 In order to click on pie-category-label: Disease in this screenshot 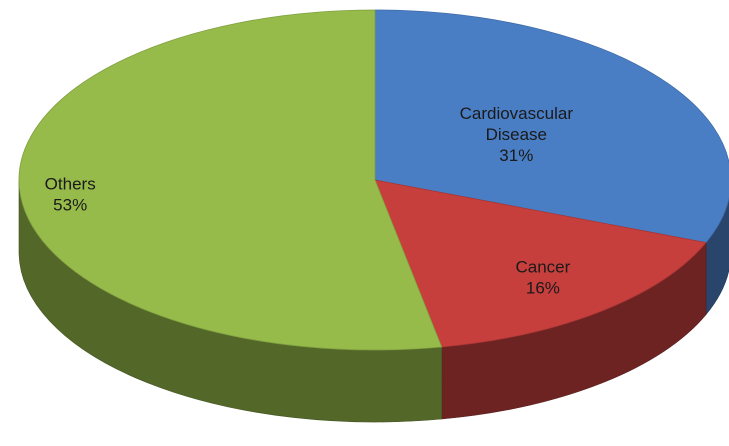, I will do `click(516, 134)`.